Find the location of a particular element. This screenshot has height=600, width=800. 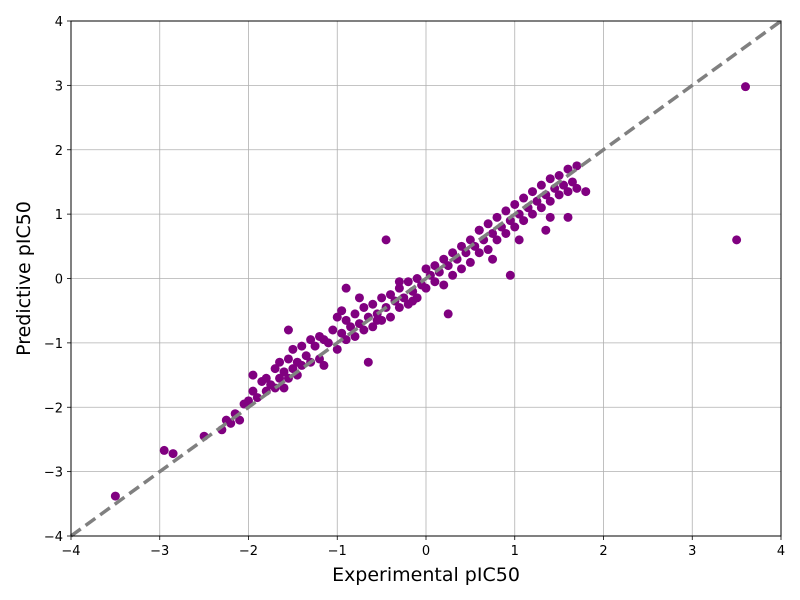

x-tick-label: −1 is located at coordinates (337, 551).